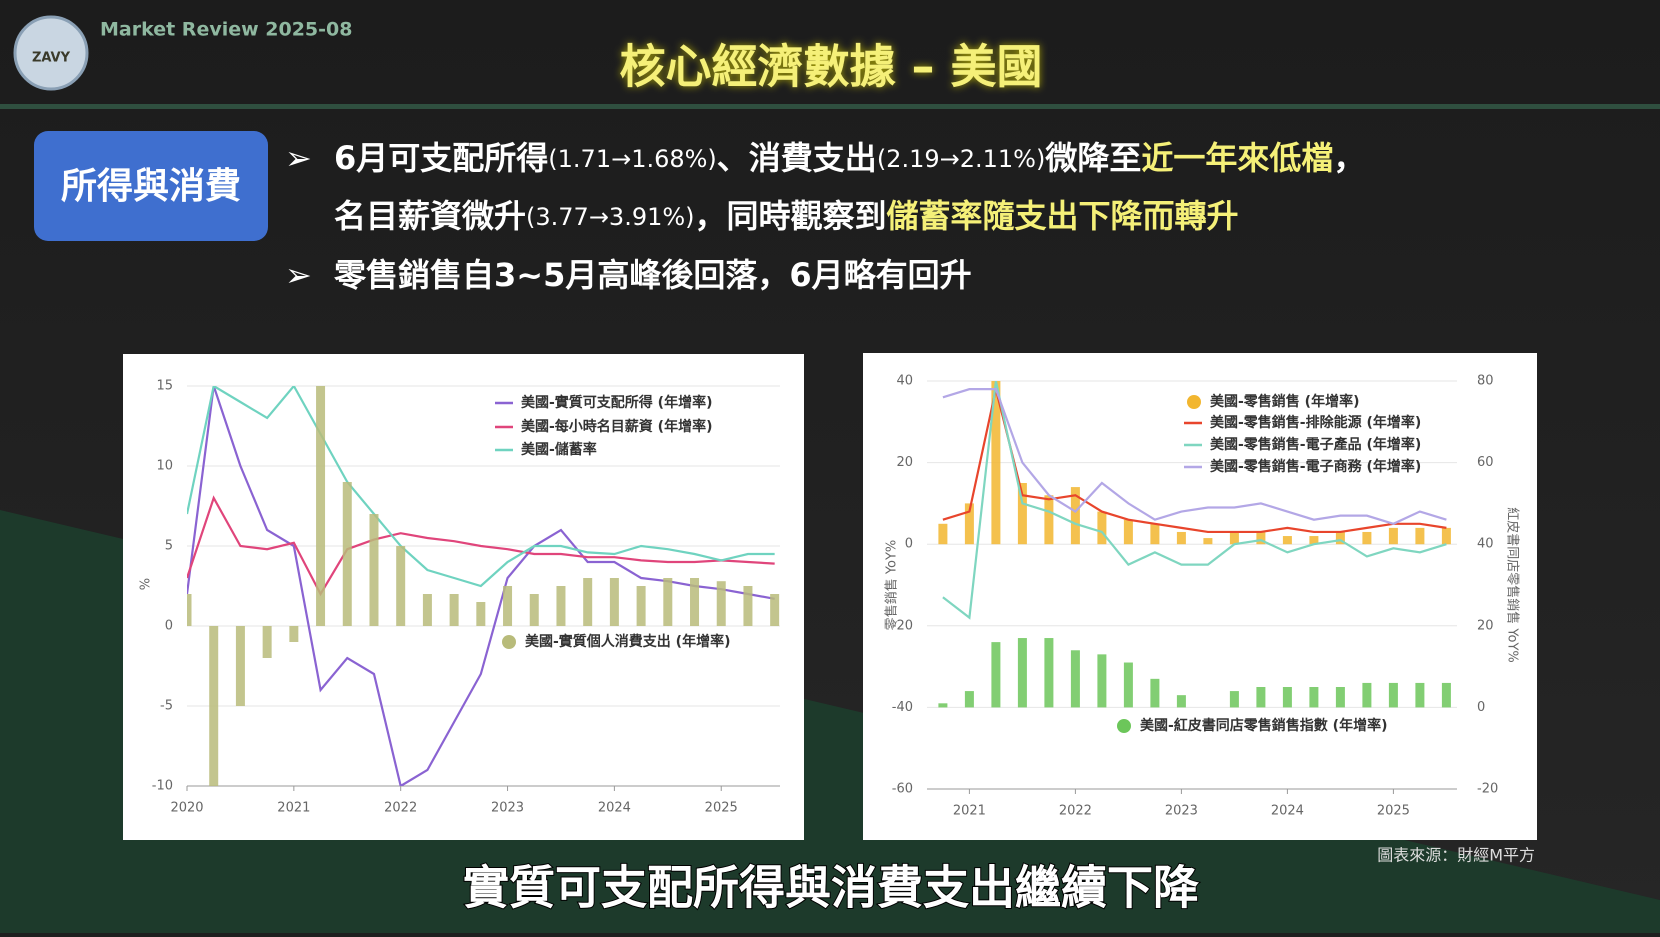  I want to click on y2-tick-label: -20, so click(1487, 789).